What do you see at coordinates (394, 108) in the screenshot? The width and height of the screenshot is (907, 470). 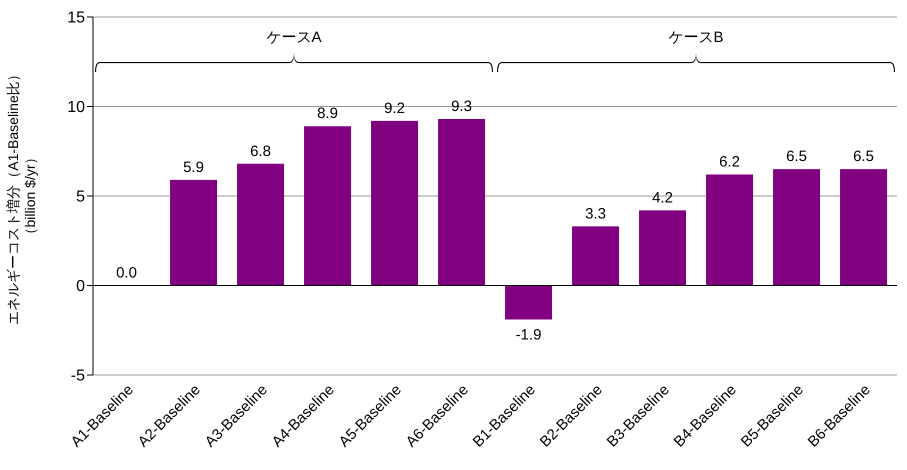 I see `data-label: 9.2` at bounding box center [394, 108].